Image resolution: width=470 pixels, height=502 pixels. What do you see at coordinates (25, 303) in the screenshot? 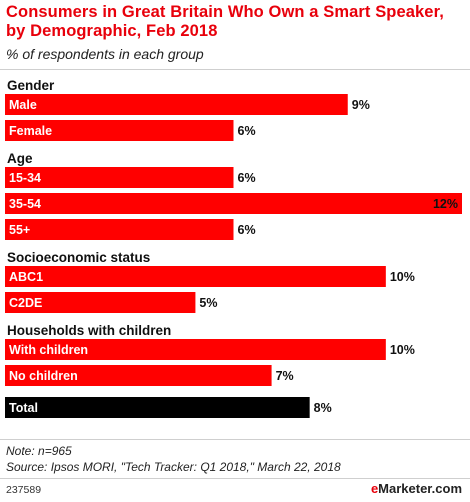
I see `bar-label: C2DE` at bounding box center [25, 303].